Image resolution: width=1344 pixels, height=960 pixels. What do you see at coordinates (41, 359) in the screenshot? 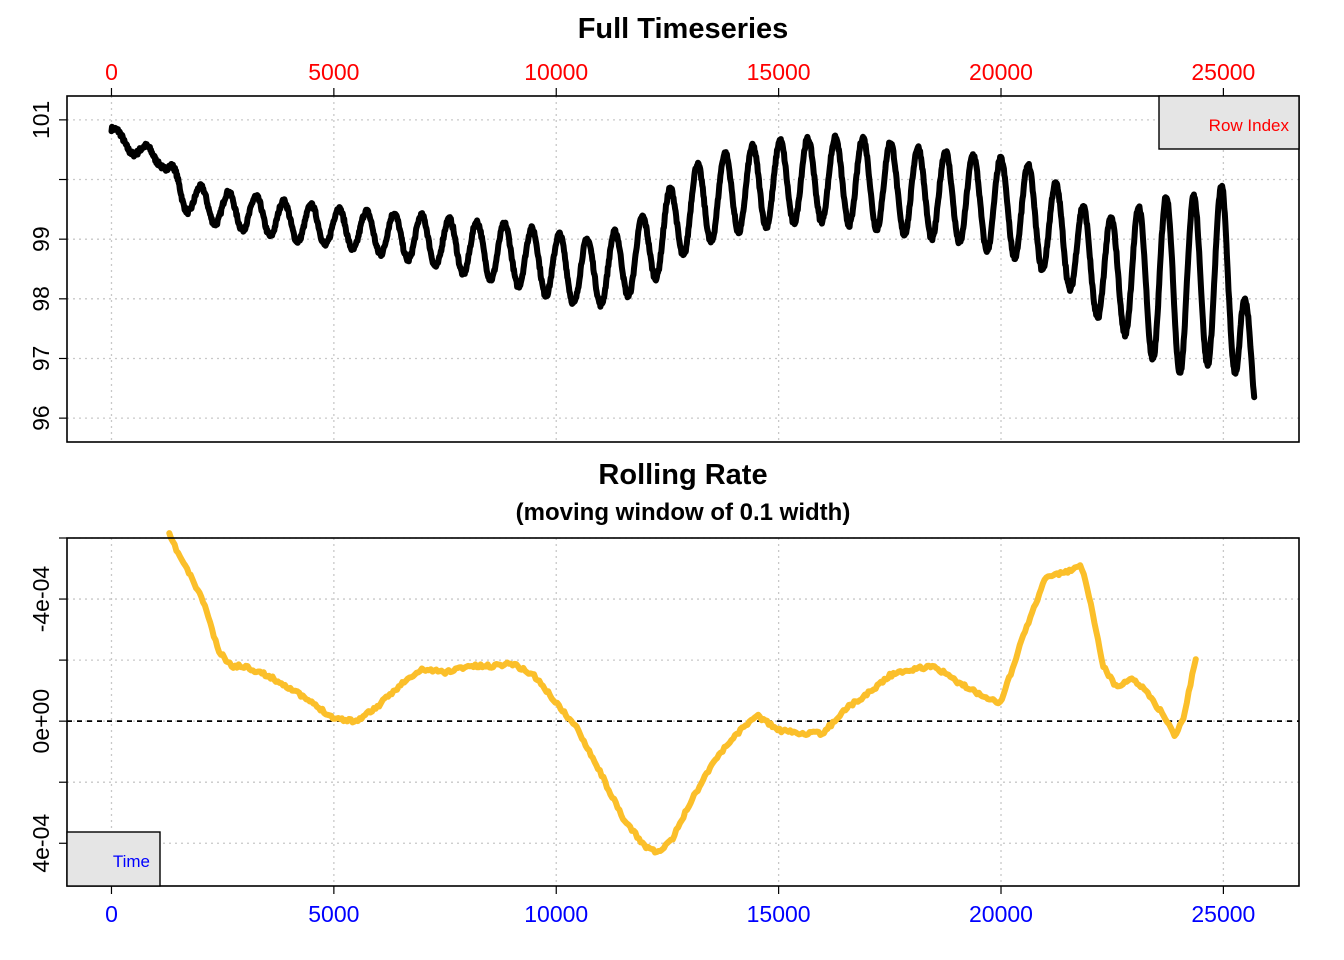
I see `y-tick-label: 97` at bounding box center [41, 359].